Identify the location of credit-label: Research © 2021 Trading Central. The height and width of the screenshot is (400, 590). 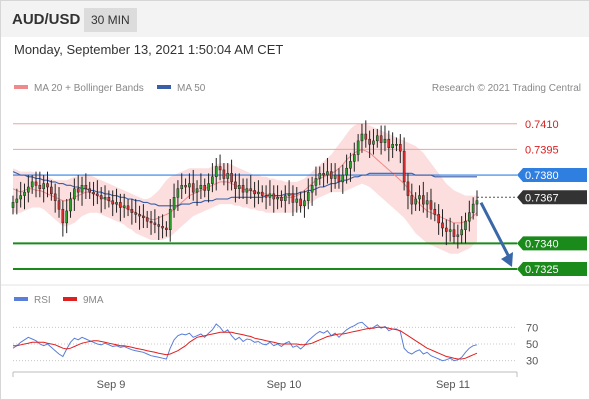
(506, 88).